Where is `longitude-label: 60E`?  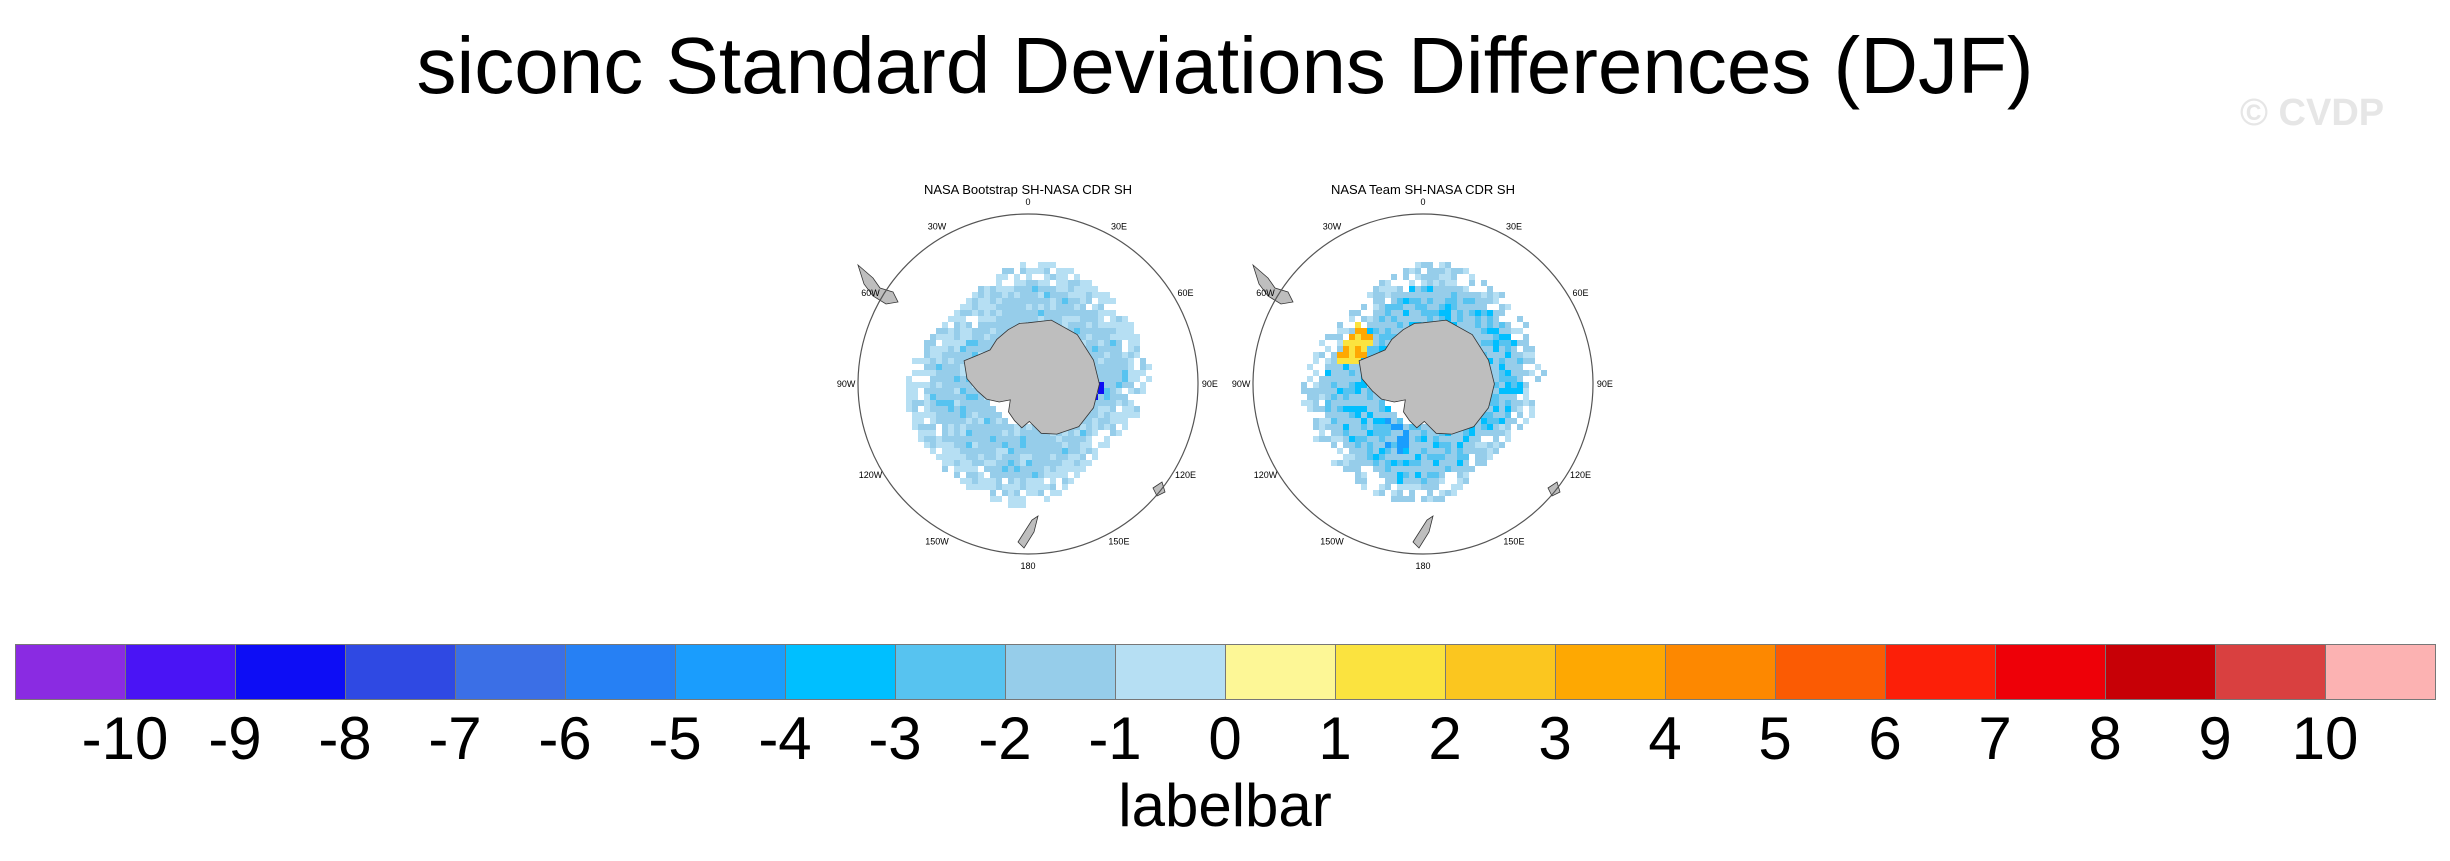
longitude-label: 60E is located at coordinates (1581, 293).